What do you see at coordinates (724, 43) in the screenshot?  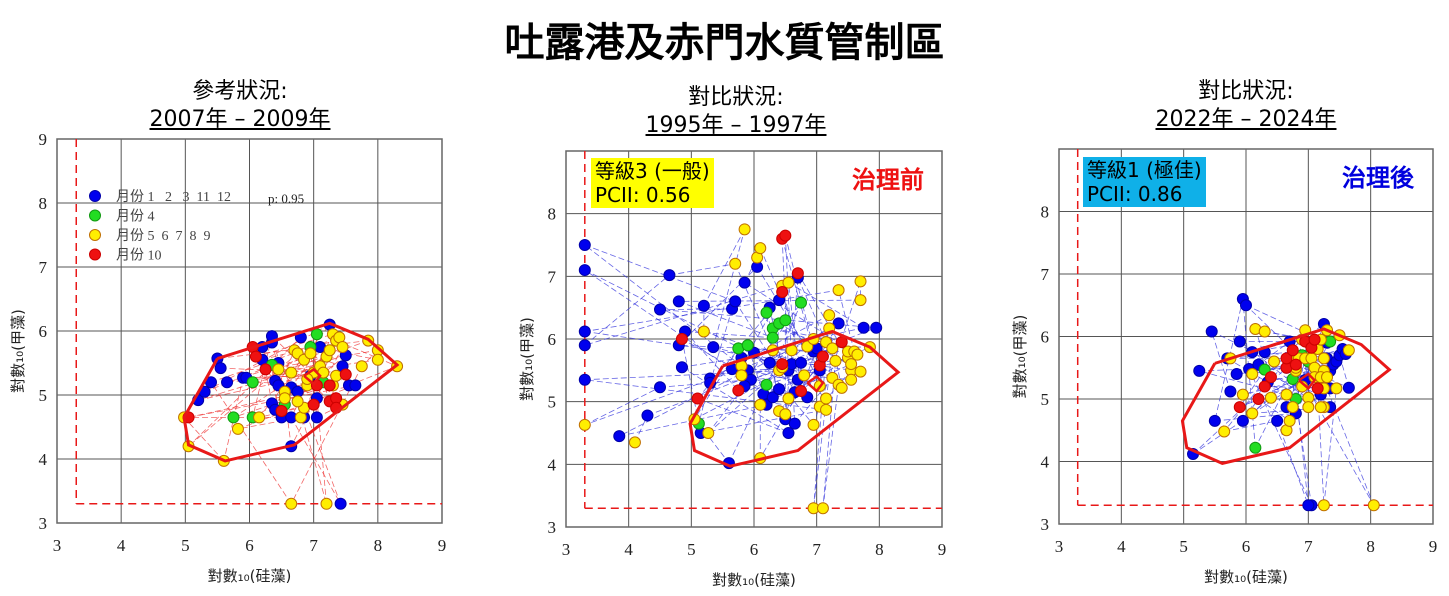 I see `page-title: 吐露港及赤門水質管制區` at bounding box center [724, 43].